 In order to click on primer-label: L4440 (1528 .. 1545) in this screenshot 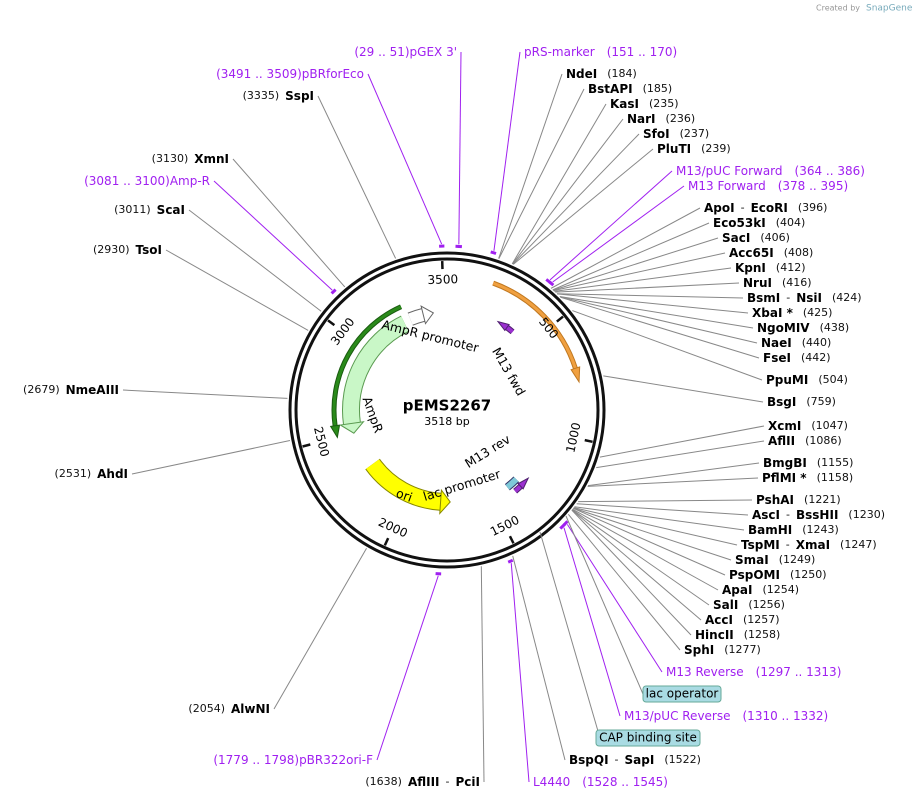, I will do `click(600, 782)`.